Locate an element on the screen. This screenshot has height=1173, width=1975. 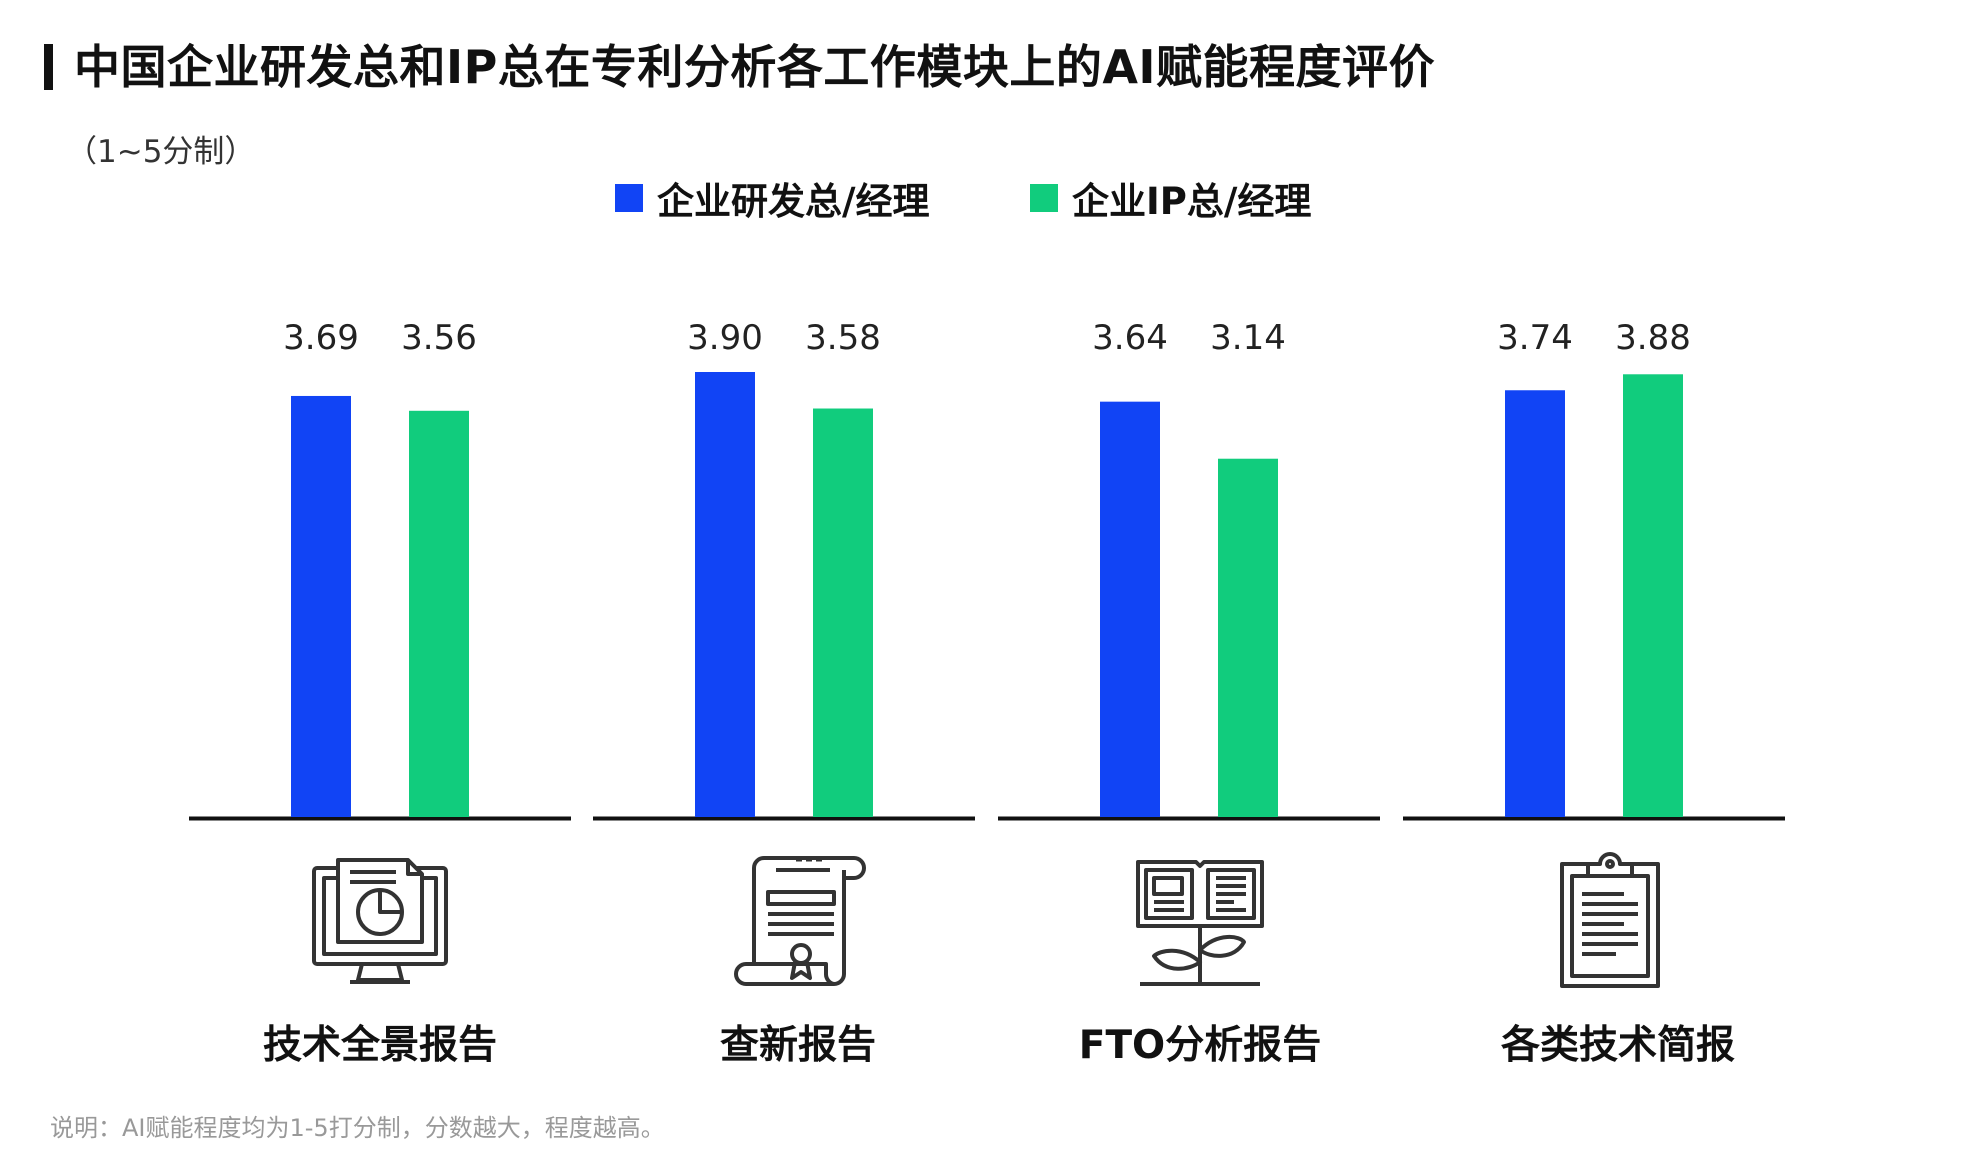
data-label: 3.64 is located at coordinates (1130, 338).